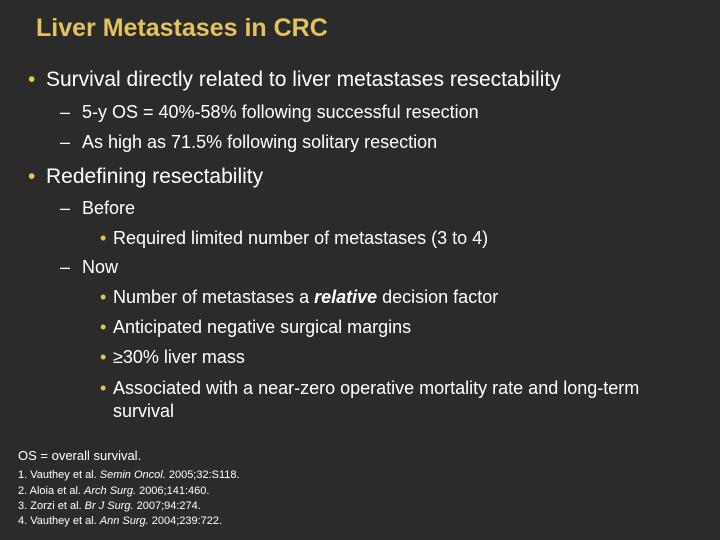 The height and width of the screenshot is (540, 720). Describe the element at coordinates (262, 327) in the screenshot. I see `now-item-text: Anticipated negative surgical margins` at that location.